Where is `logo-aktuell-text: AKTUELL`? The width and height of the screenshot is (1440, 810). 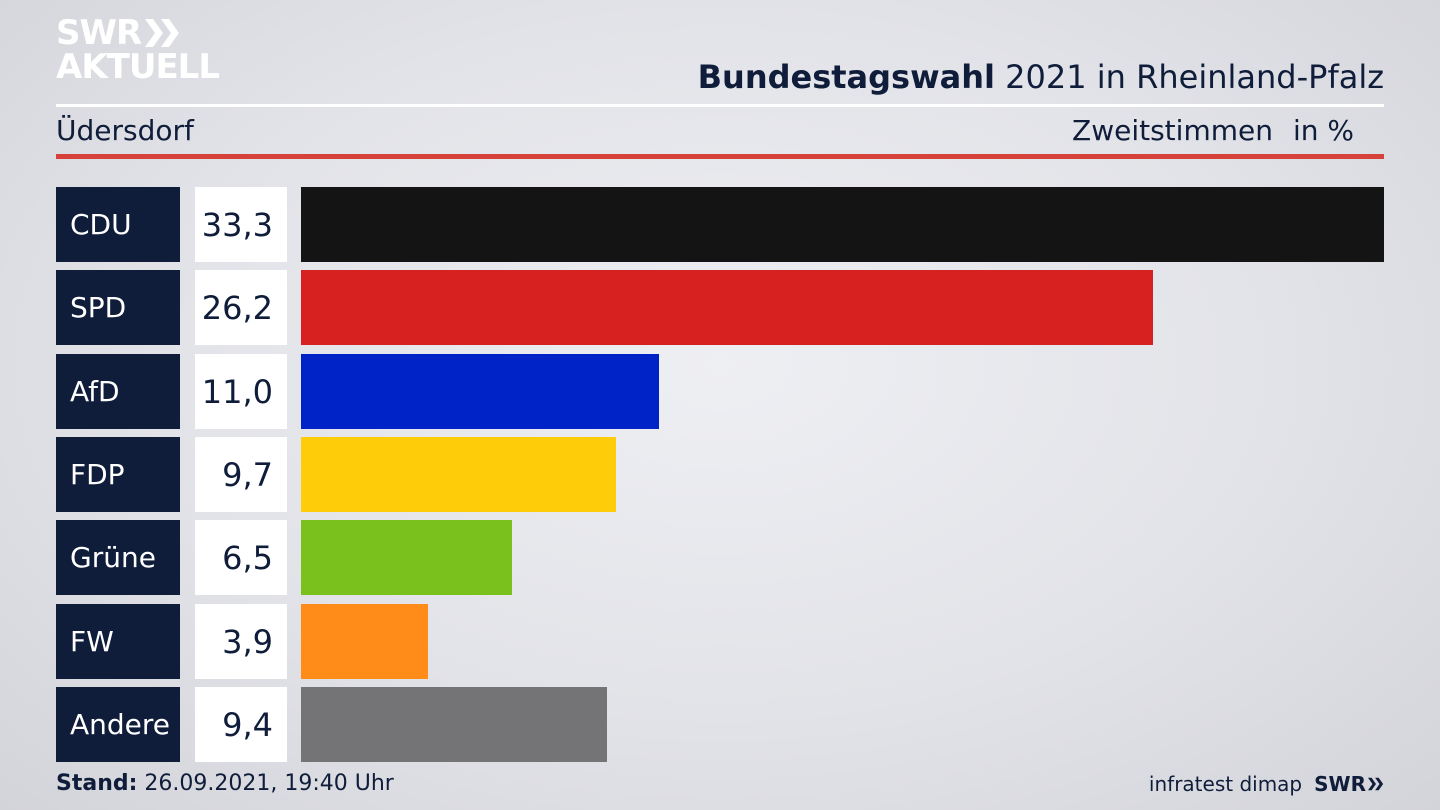 logo-aktuell-text: AKTUELL is located at coordinates (138, 67).